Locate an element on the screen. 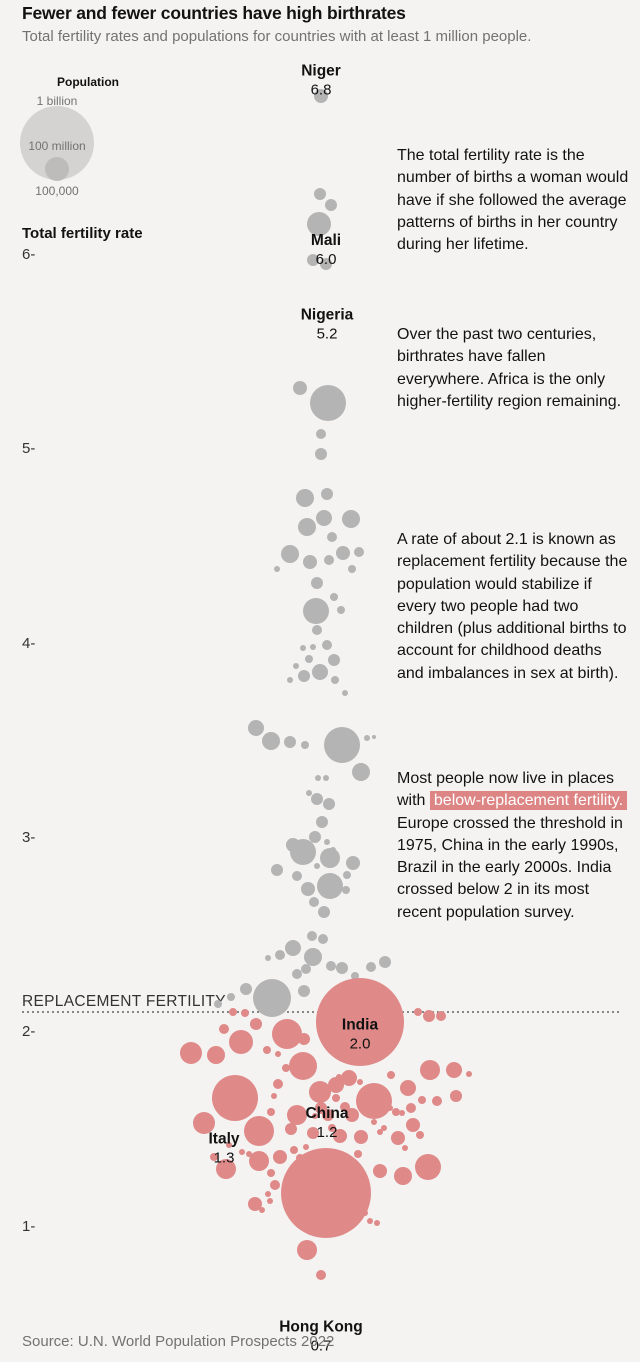 This screenshot has width=640, height=1362. label-india: India is located at coordinates (360, 1025).